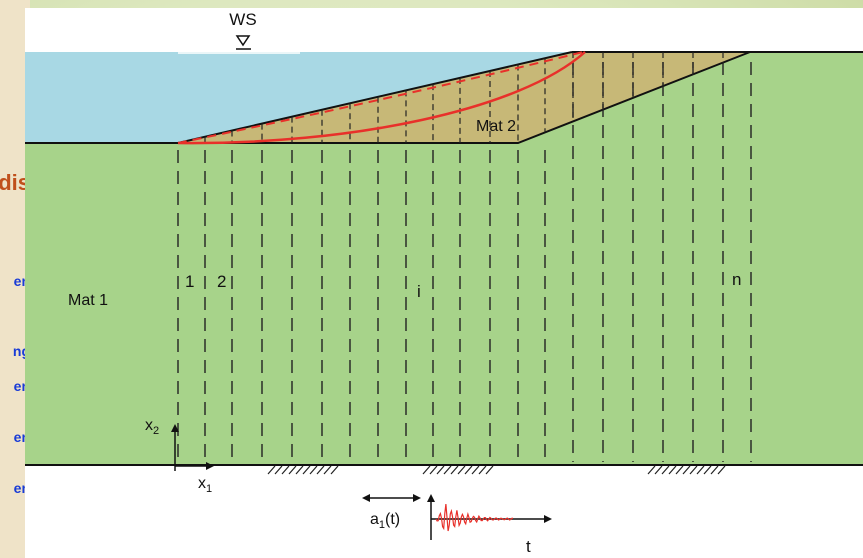  I want to click on excitation-arrow-left-icon, so click(366, 498).